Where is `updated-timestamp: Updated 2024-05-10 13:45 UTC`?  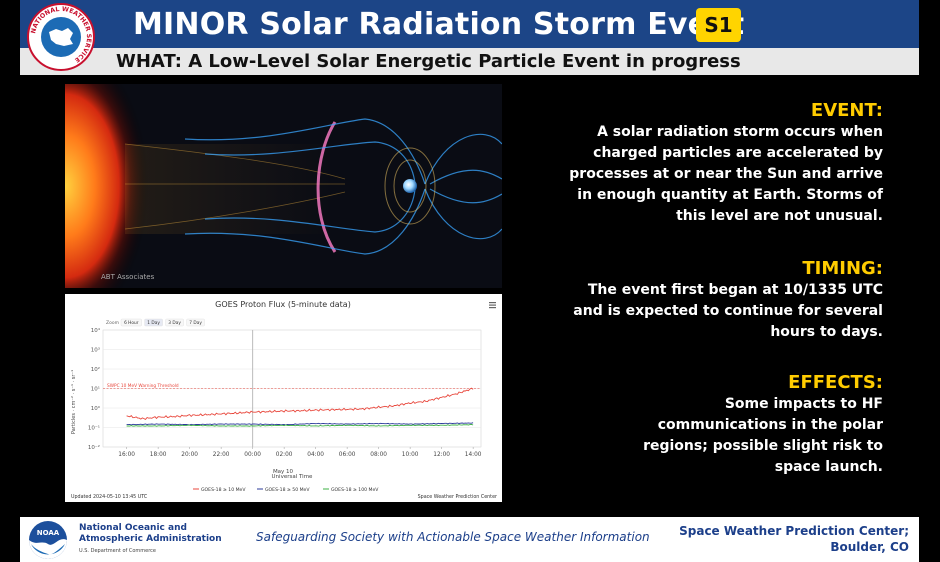 updated-timestamp: Updated 2024-05-10 13:45 UTC is located at coordinates (109, 497).